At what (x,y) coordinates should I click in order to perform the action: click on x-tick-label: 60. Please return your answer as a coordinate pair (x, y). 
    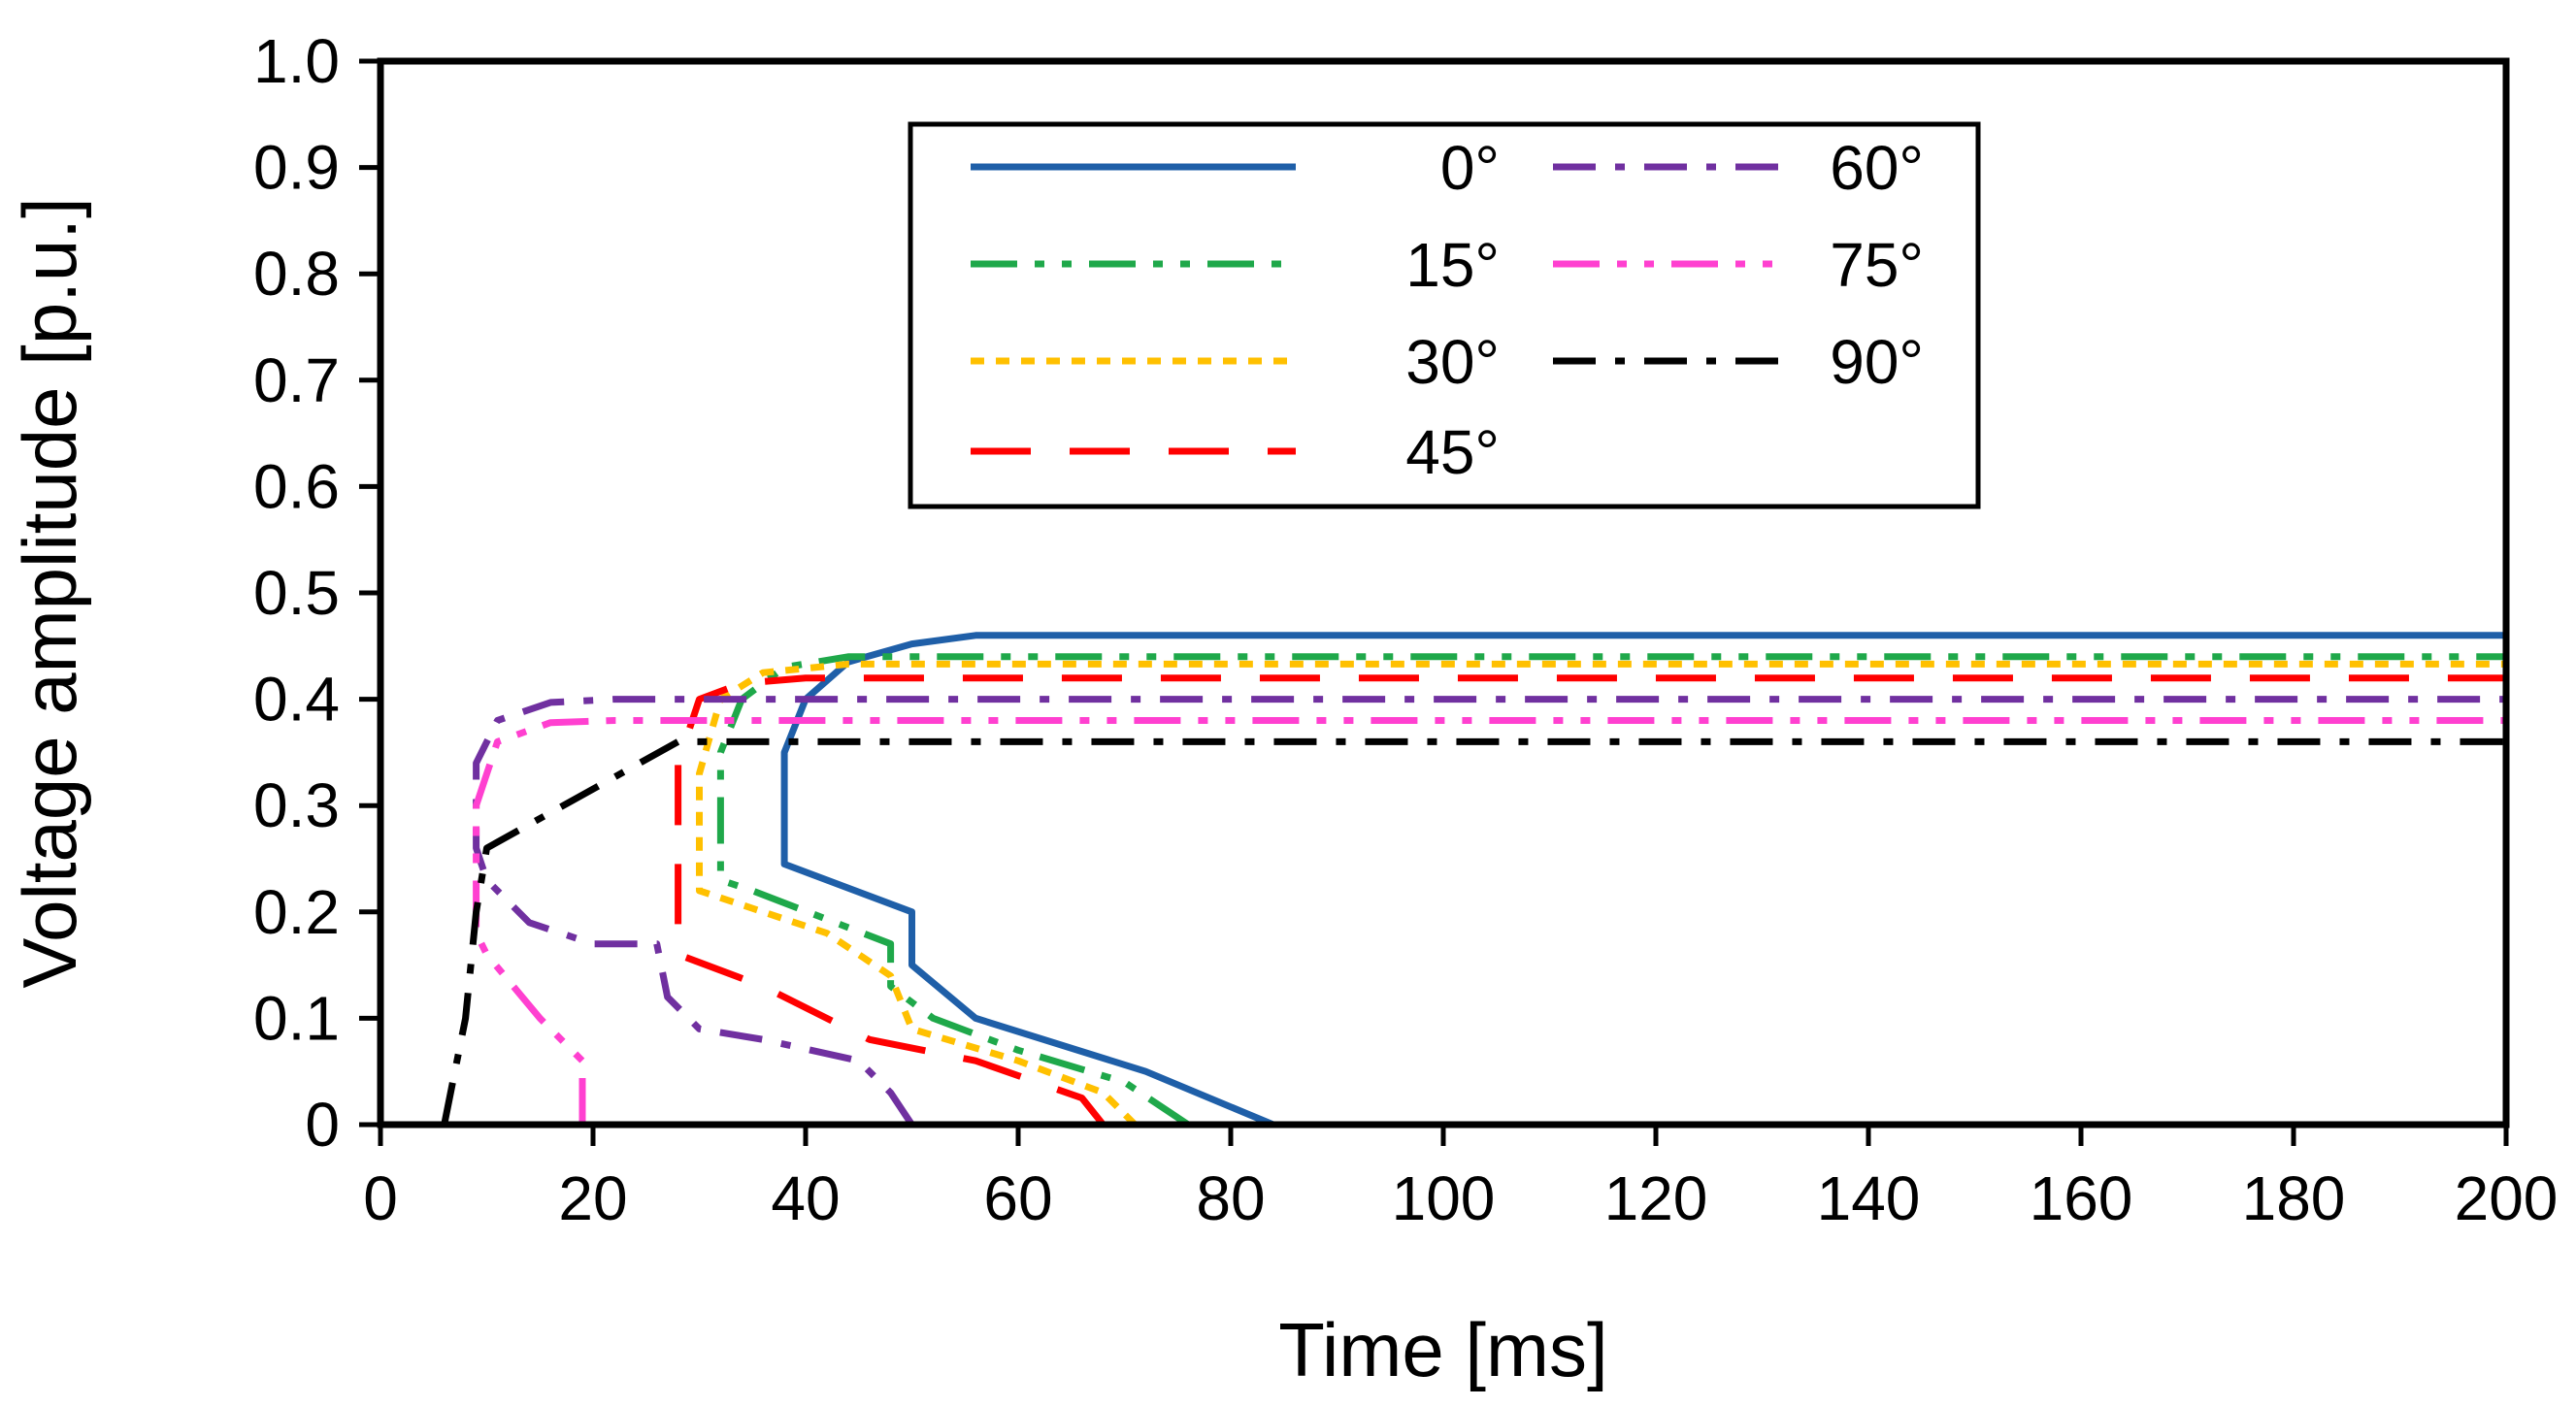
    Looking at the image, I should click on (1017, 1198).